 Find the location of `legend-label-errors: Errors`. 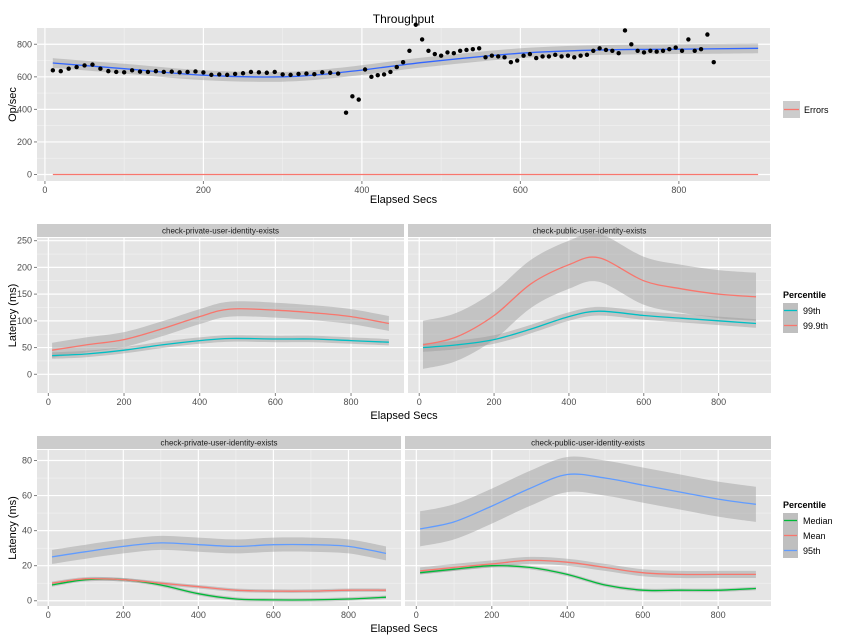

legend-label-errors: Errors is located at coordinates (816, 110).